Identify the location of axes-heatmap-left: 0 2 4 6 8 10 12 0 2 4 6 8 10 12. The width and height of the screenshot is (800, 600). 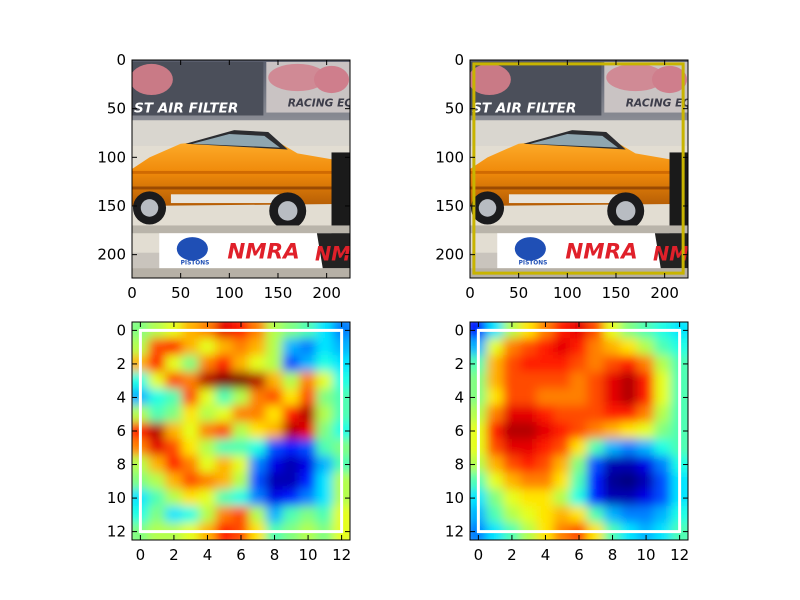
(229, 442).